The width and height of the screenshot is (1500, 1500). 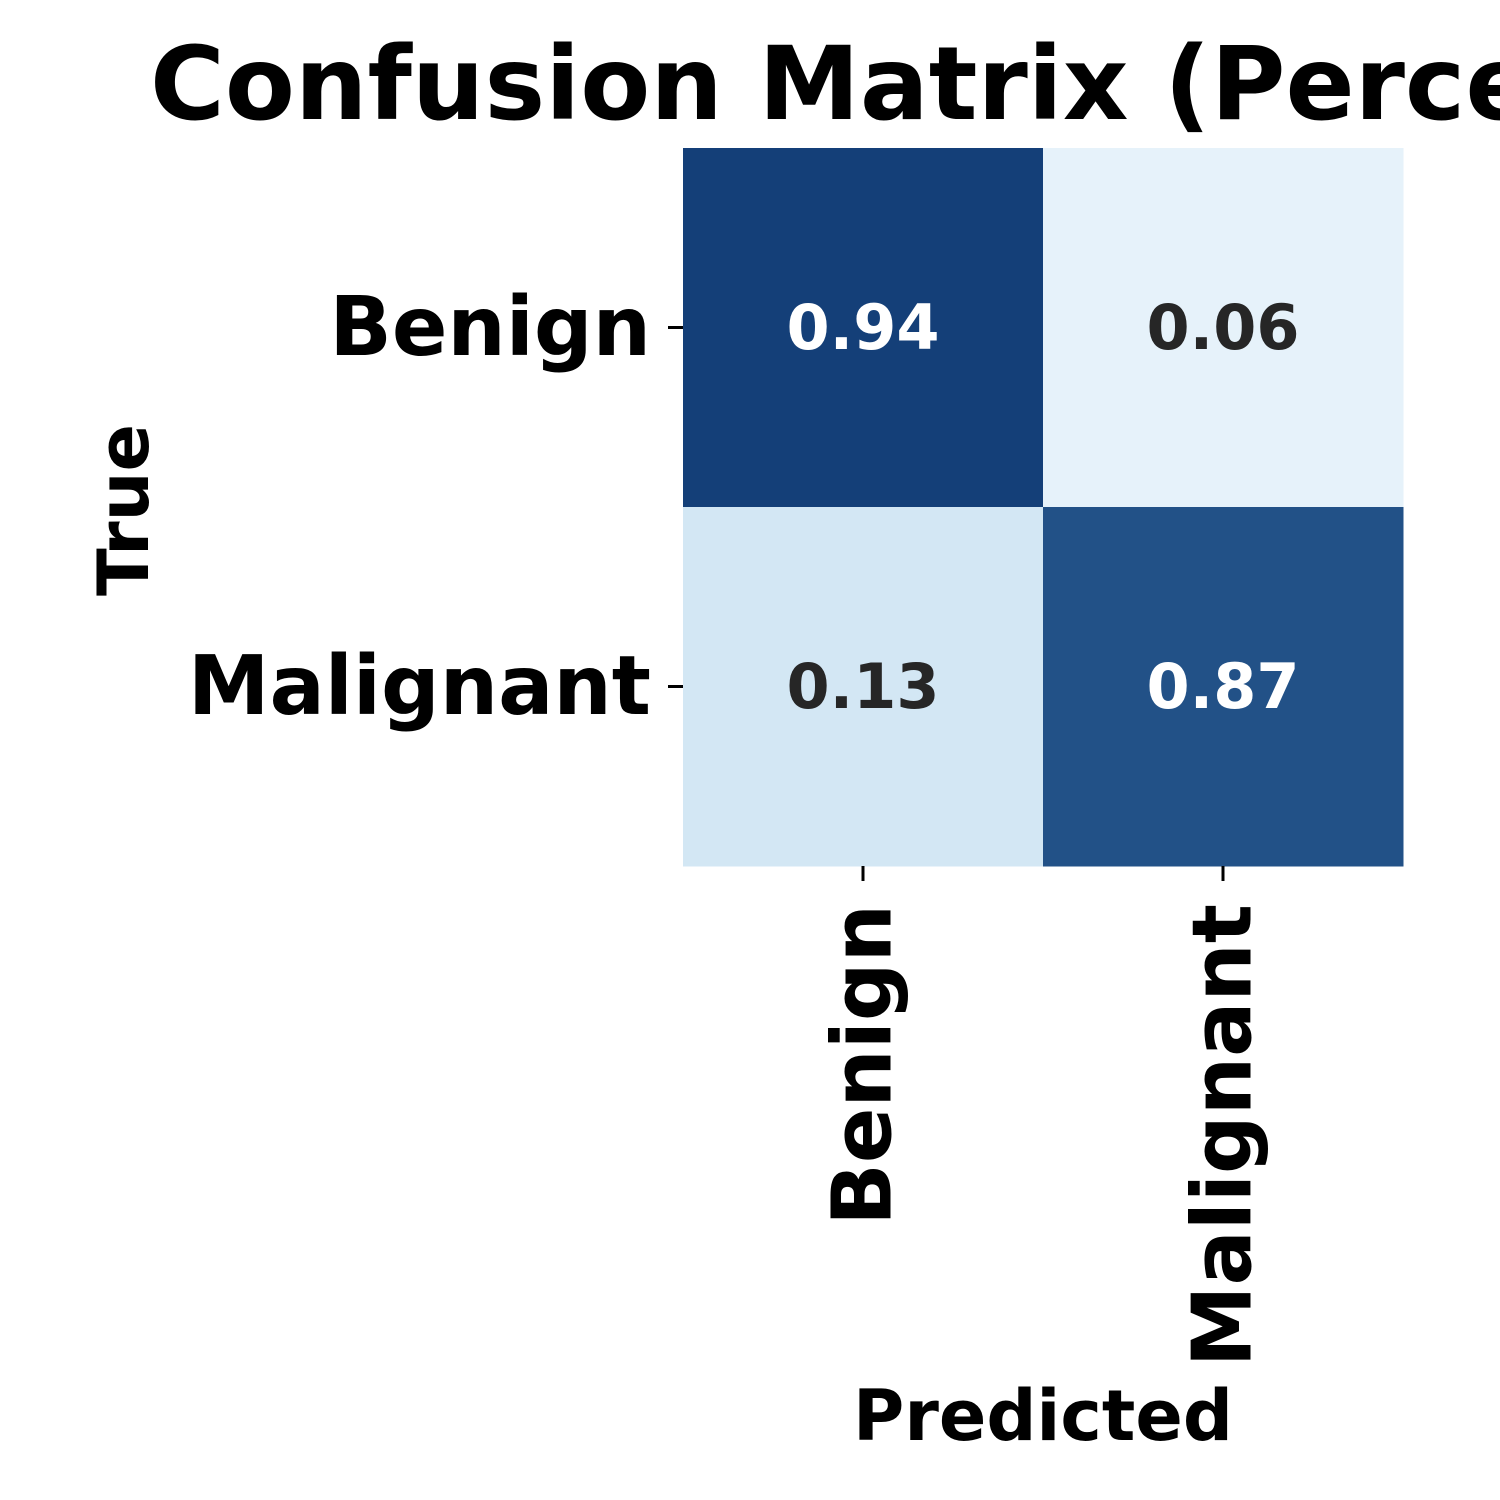 I want to click on x-axis-ticks: Benign Malignant, so click(x=1043, y=1116).